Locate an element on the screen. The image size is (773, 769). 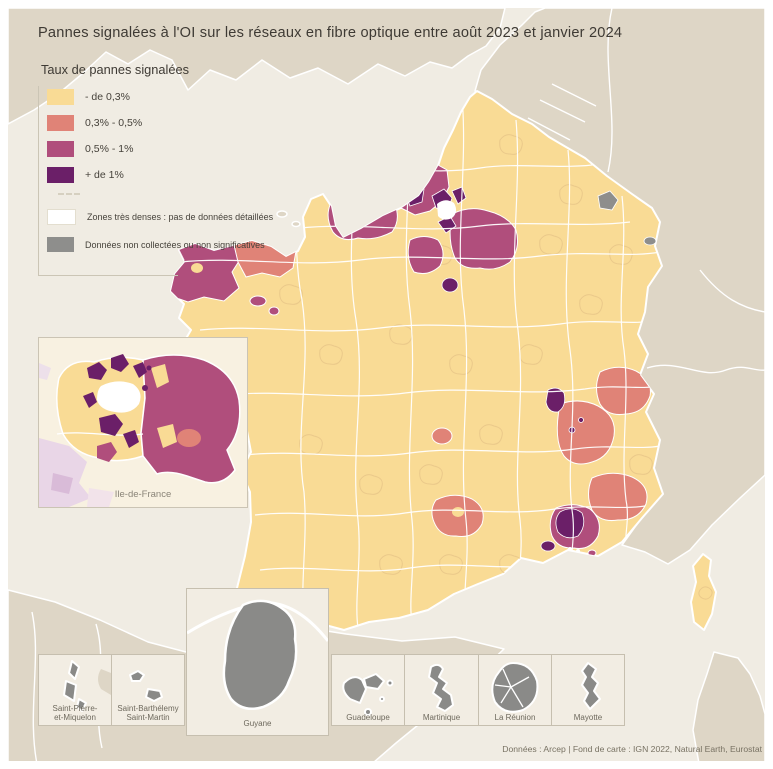
legend-label: 0,5% - 1% is located at coordinates (109, 149).